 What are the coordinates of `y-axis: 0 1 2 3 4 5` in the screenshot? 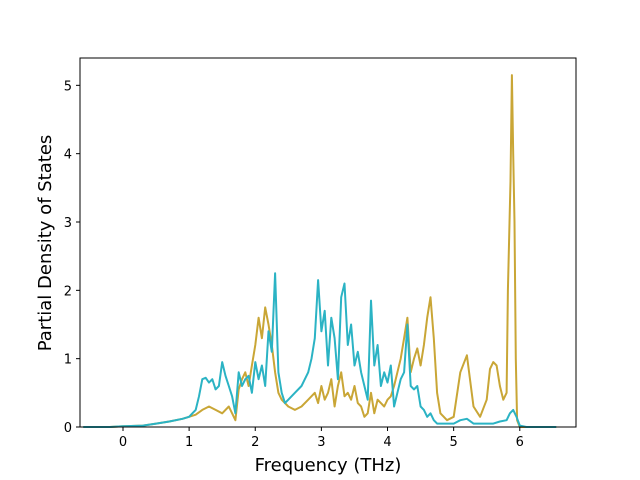 It's located at (72, 257).